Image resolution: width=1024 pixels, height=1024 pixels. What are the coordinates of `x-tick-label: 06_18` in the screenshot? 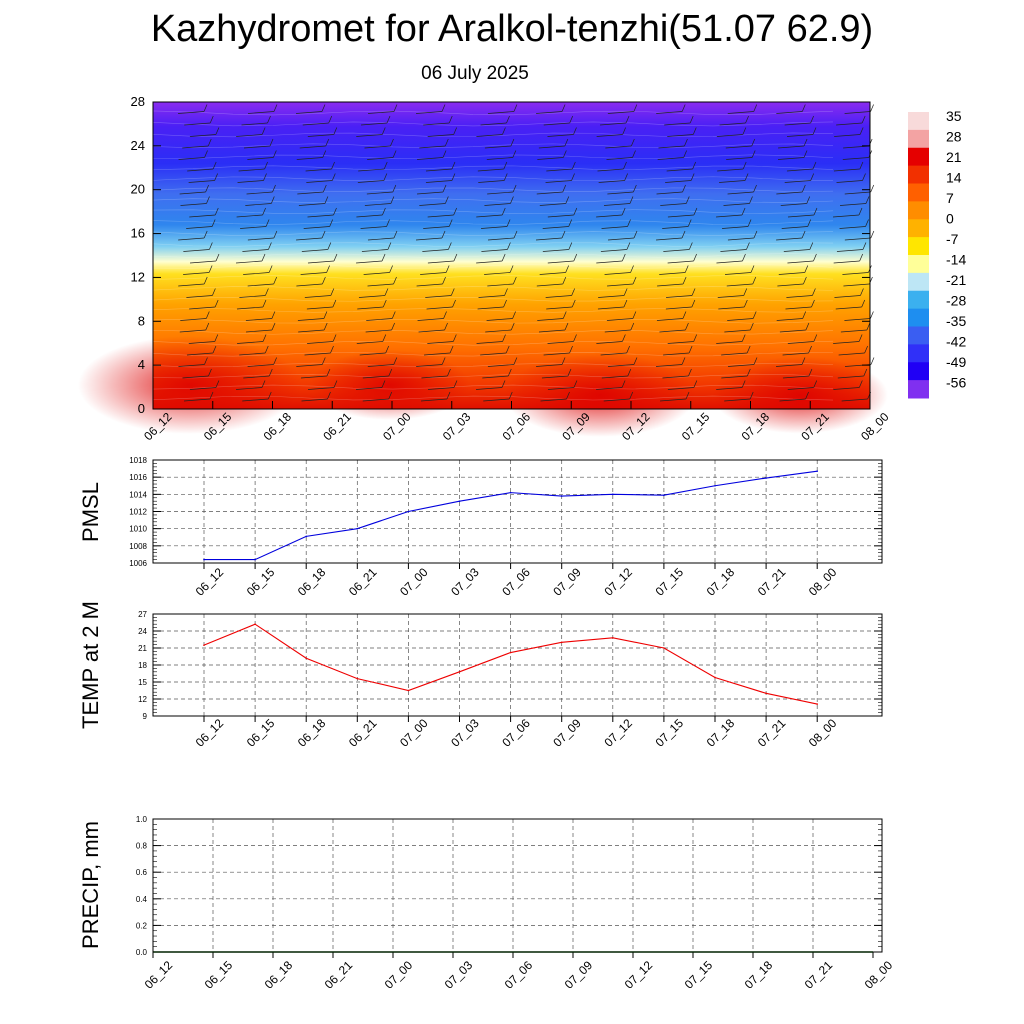 It's located at (312, 733).